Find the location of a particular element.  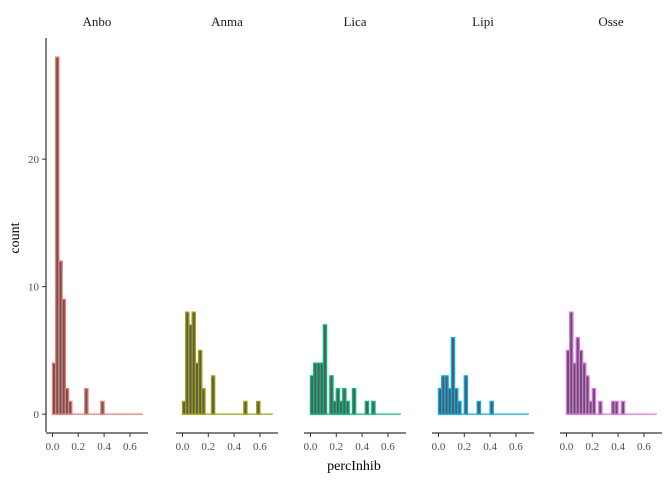

x-axis-title: percInhib is located at coordinates (354, 466).